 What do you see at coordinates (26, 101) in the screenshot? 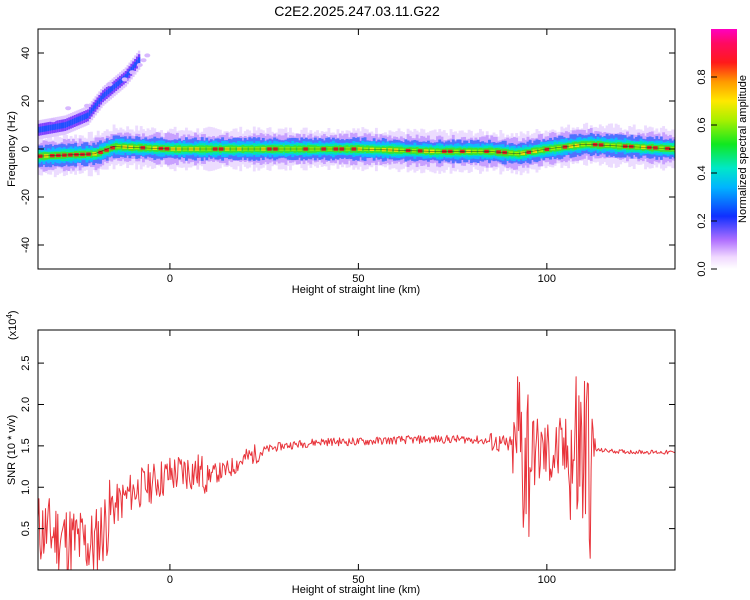
I see `spectrogram-y-tick-label: 20` at bounding box center [26, 101].